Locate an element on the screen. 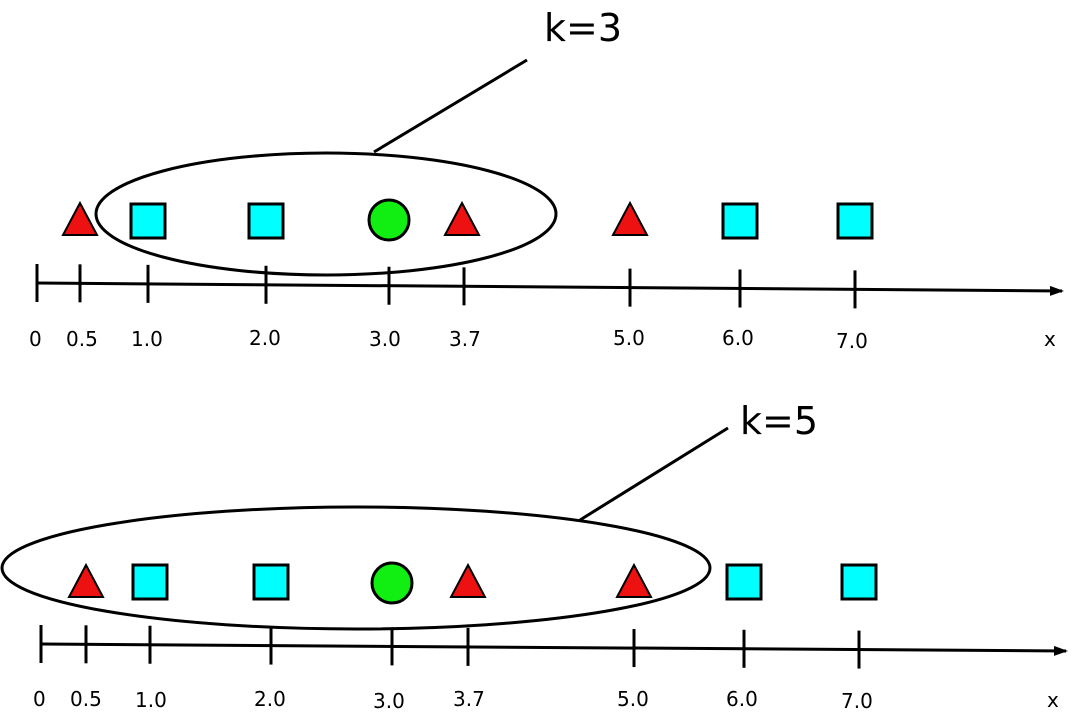  neighborhood-ellipse-k3 is located at coordinates (326, 214).